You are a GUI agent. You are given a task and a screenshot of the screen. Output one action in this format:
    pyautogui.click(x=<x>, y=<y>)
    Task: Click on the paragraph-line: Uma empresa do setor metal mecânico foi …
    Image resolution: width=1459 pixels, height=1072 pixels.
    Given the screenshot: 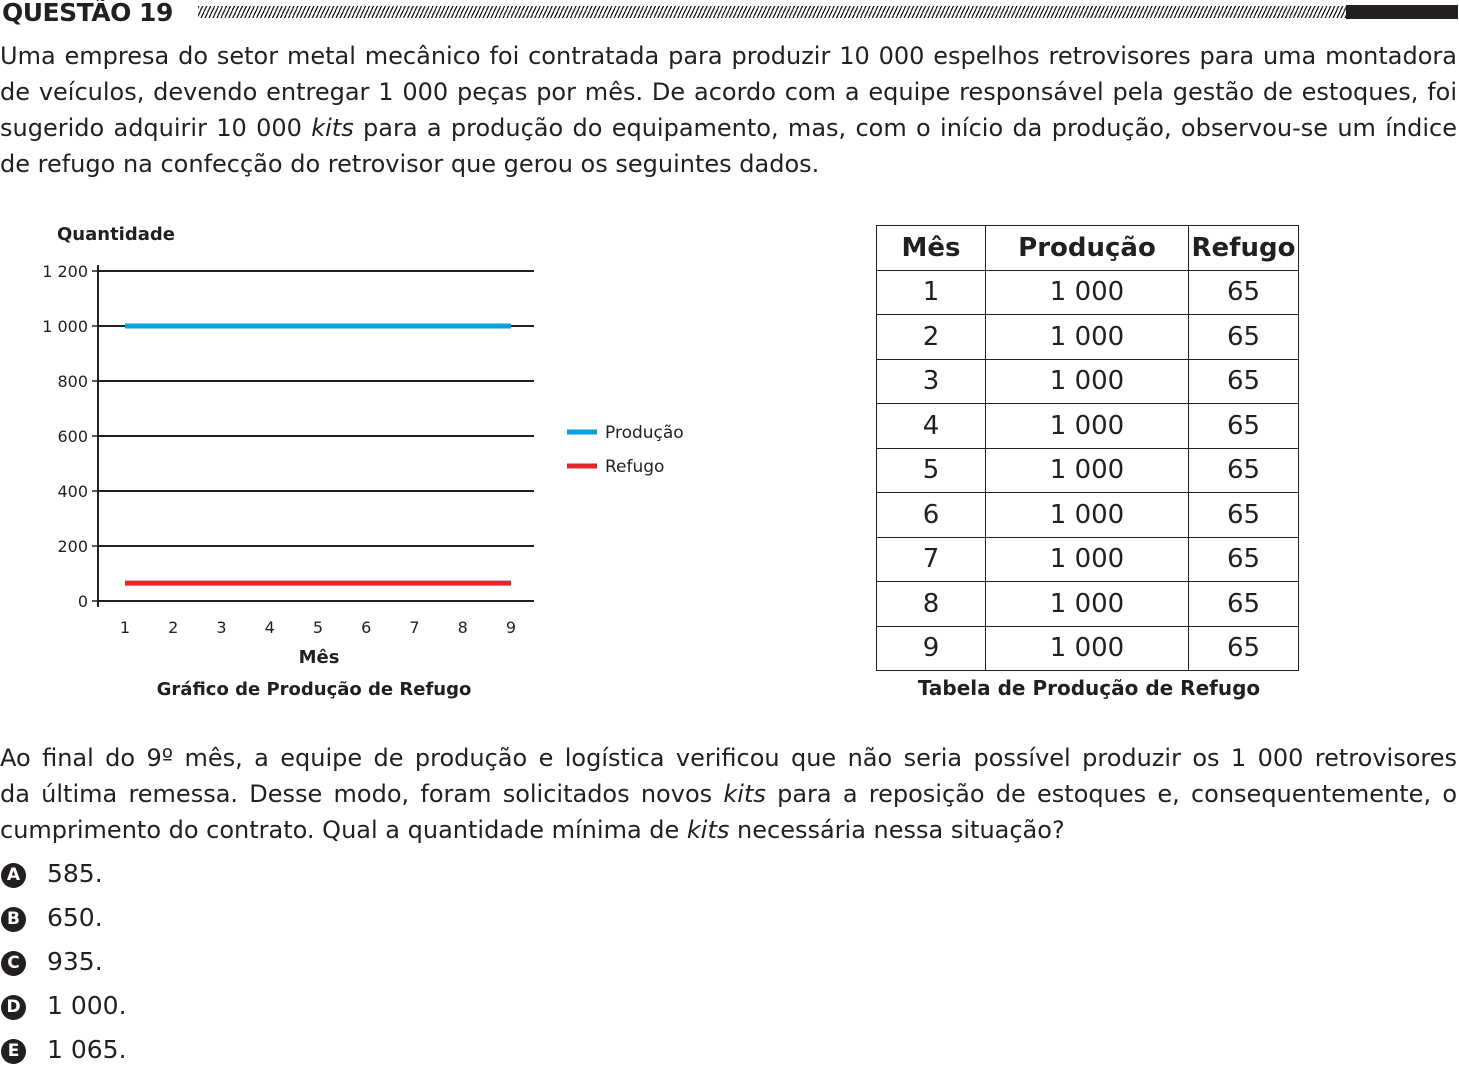 What is the action you would take?
    pyautogui.click(x=728, y=56)
    